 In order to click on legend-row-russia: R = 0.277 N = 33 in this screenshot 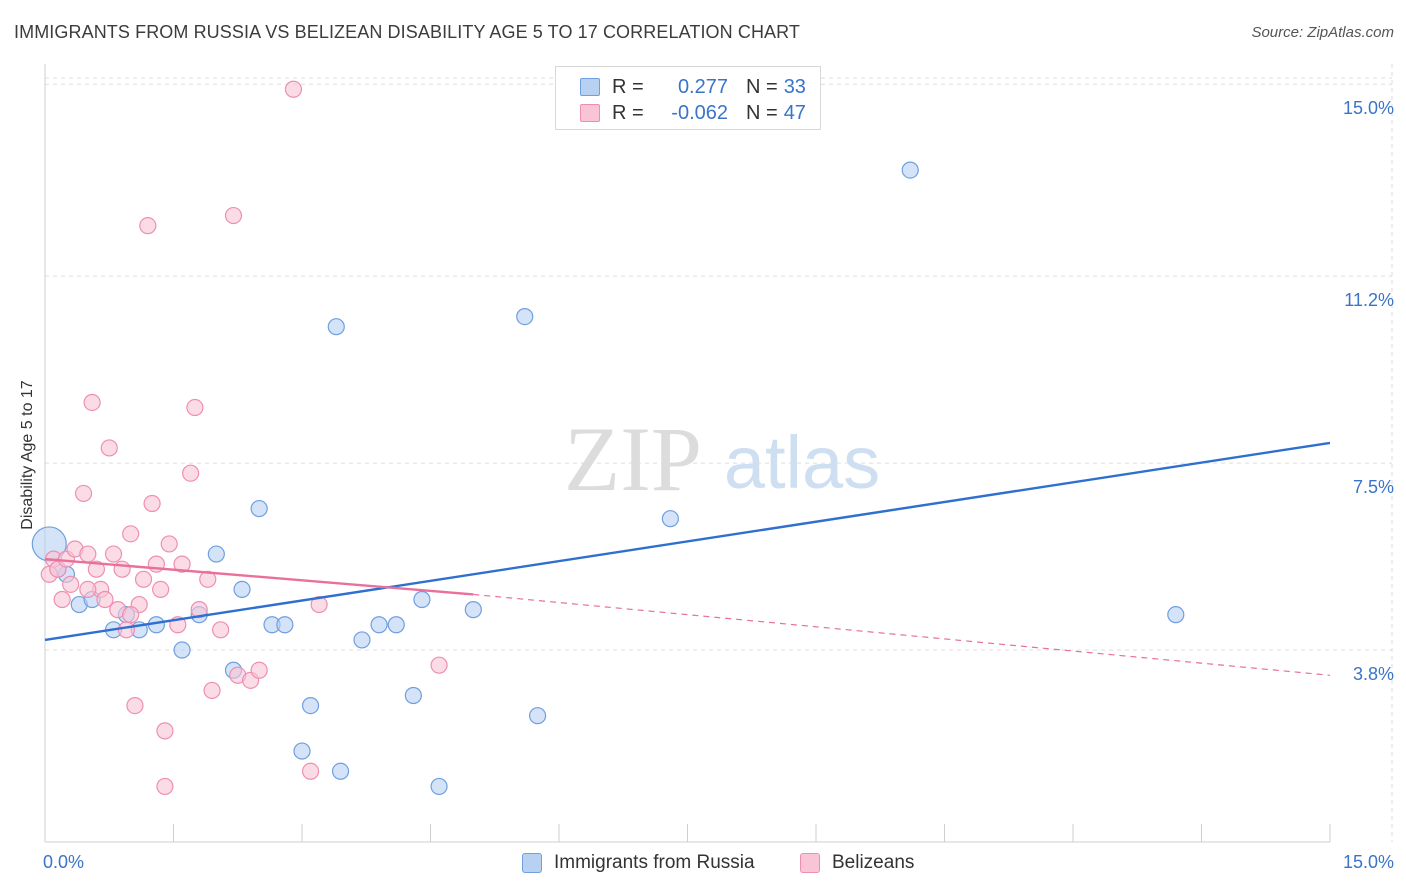, I will do `click(681, 87)`.